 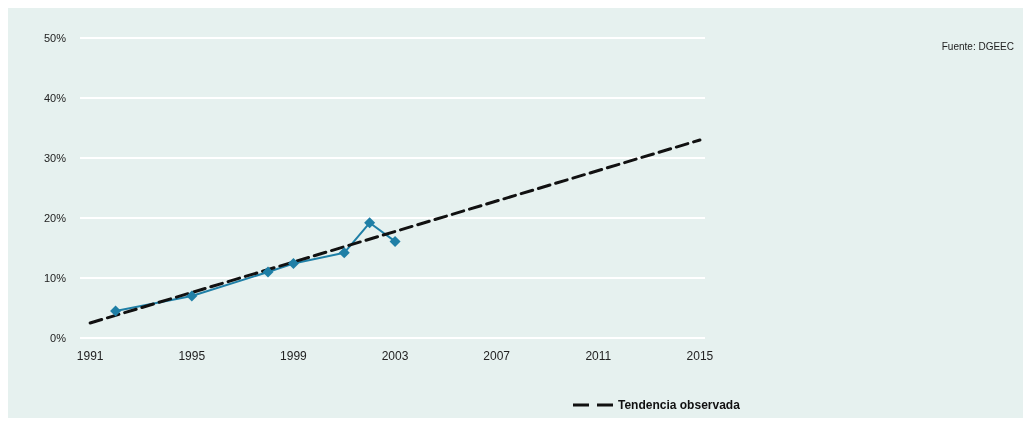 I want to click on x-tick-label: 2007, so click(x=497, y=356).